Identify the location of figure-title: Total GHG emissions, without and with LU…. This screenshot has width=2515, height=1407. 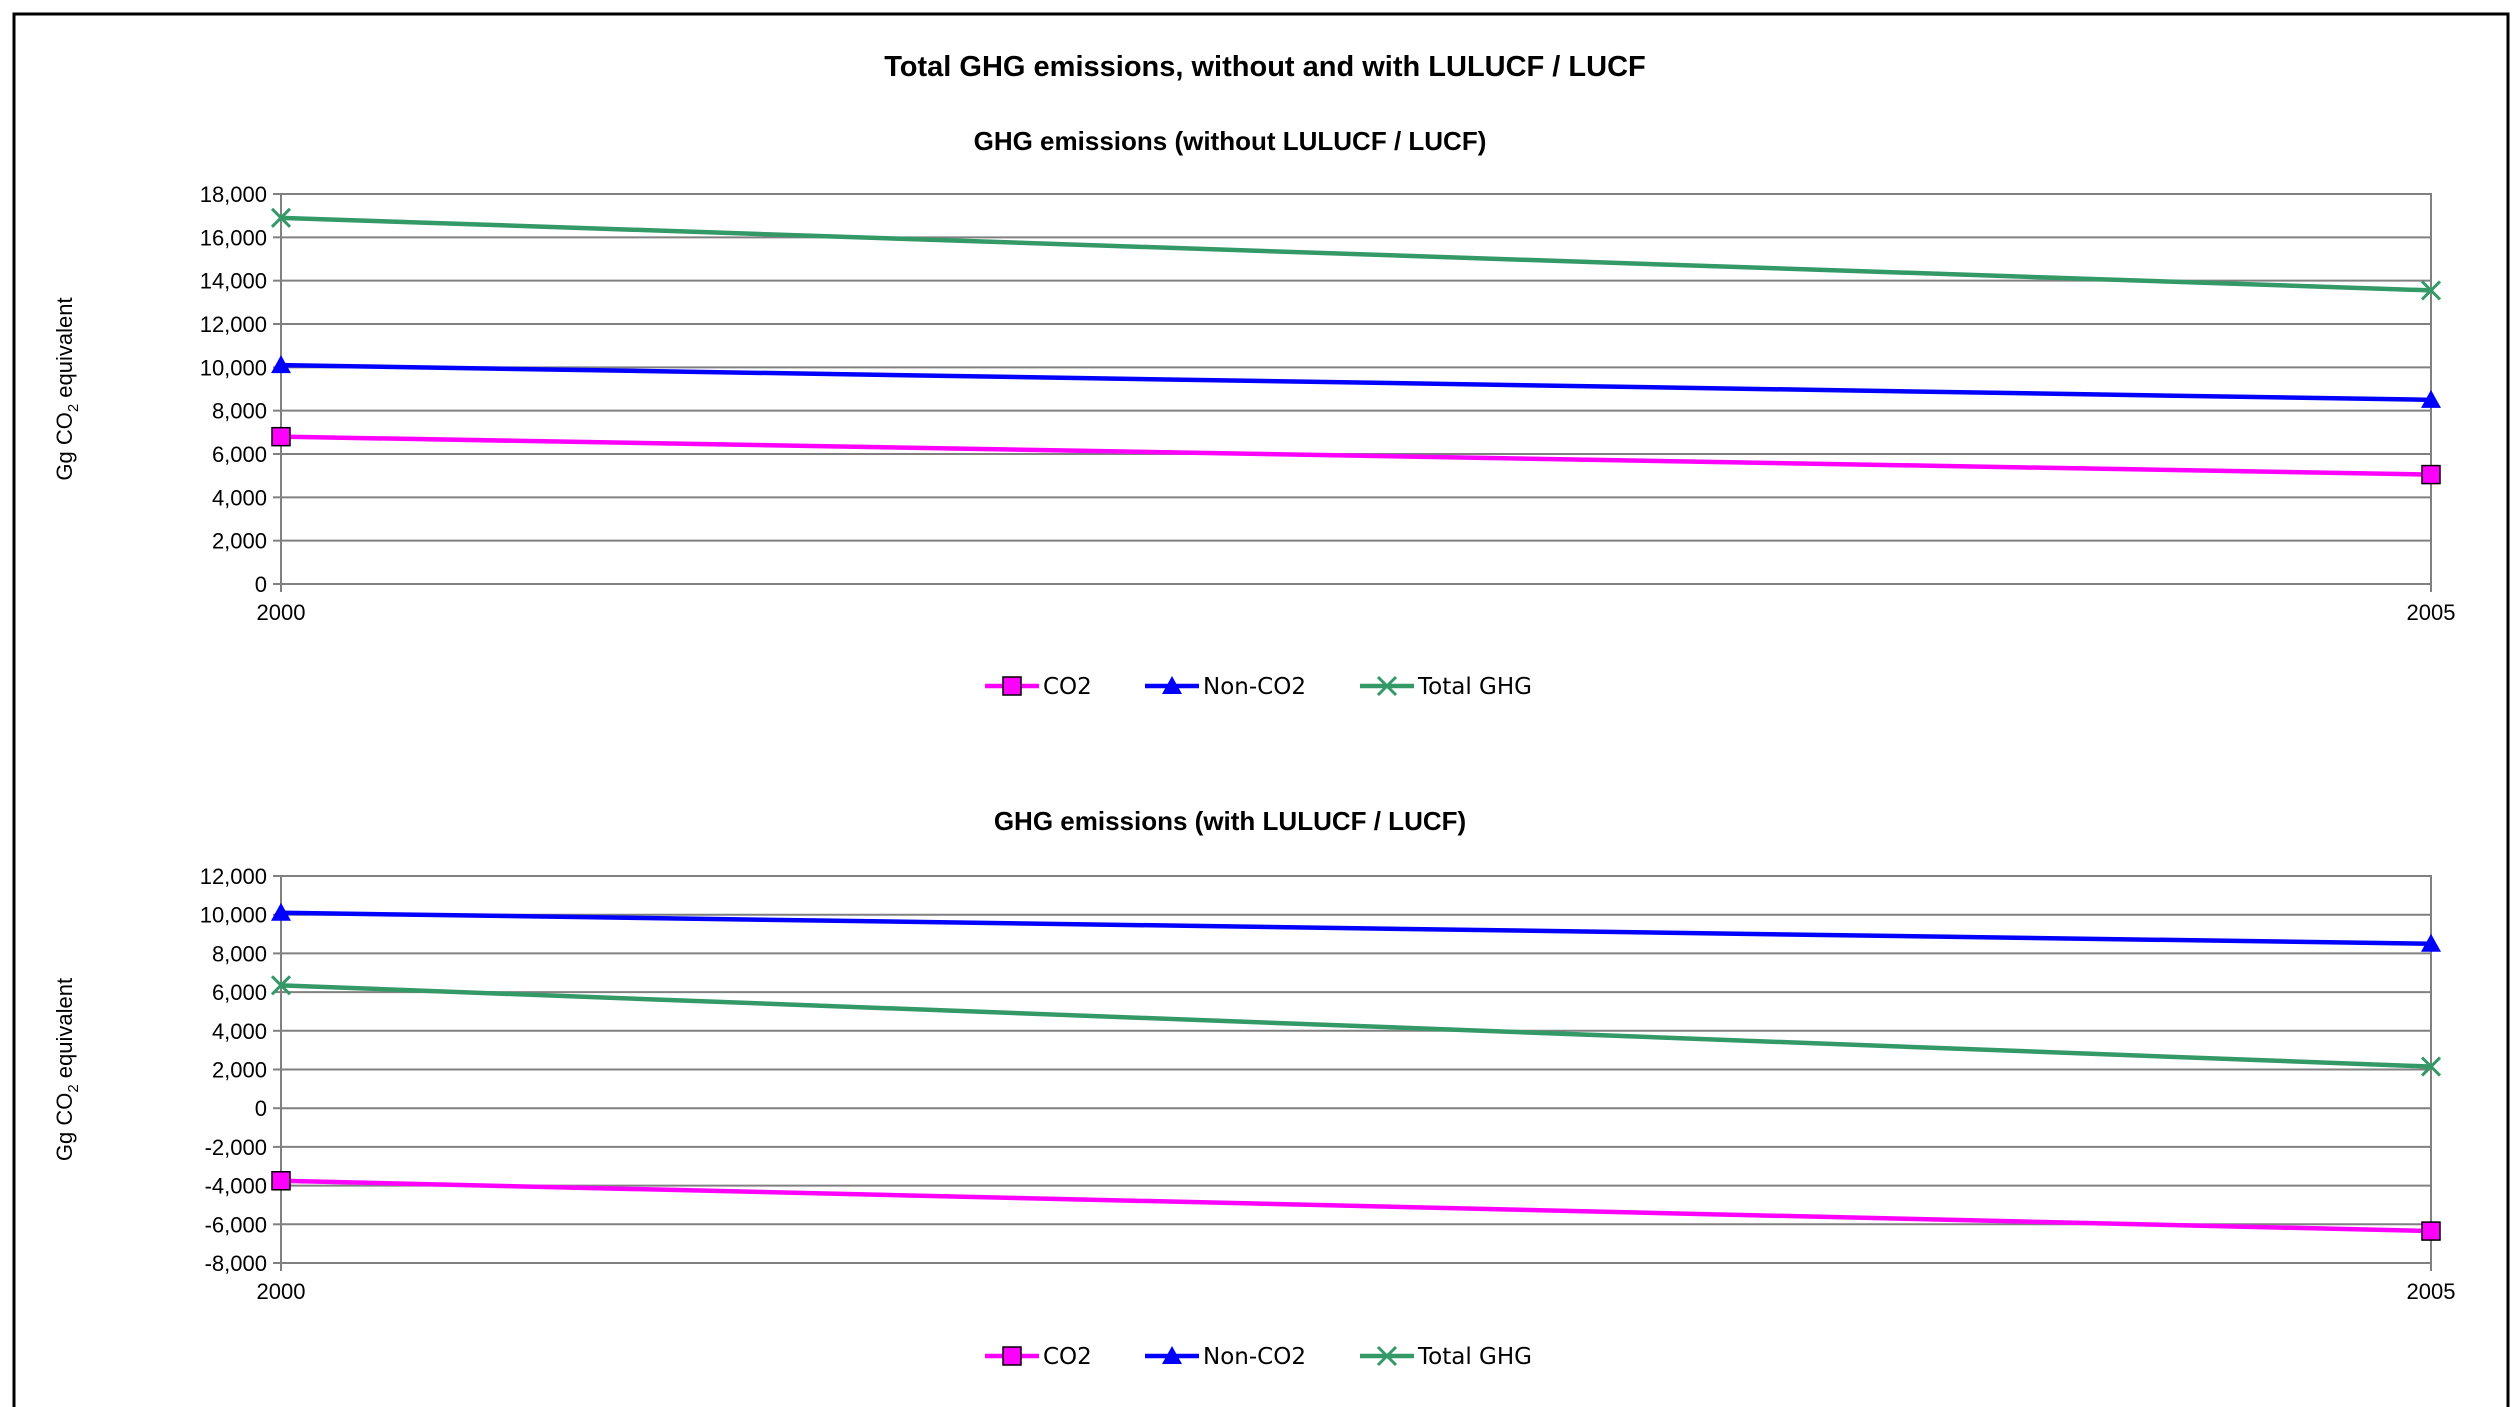
(1265, 67).